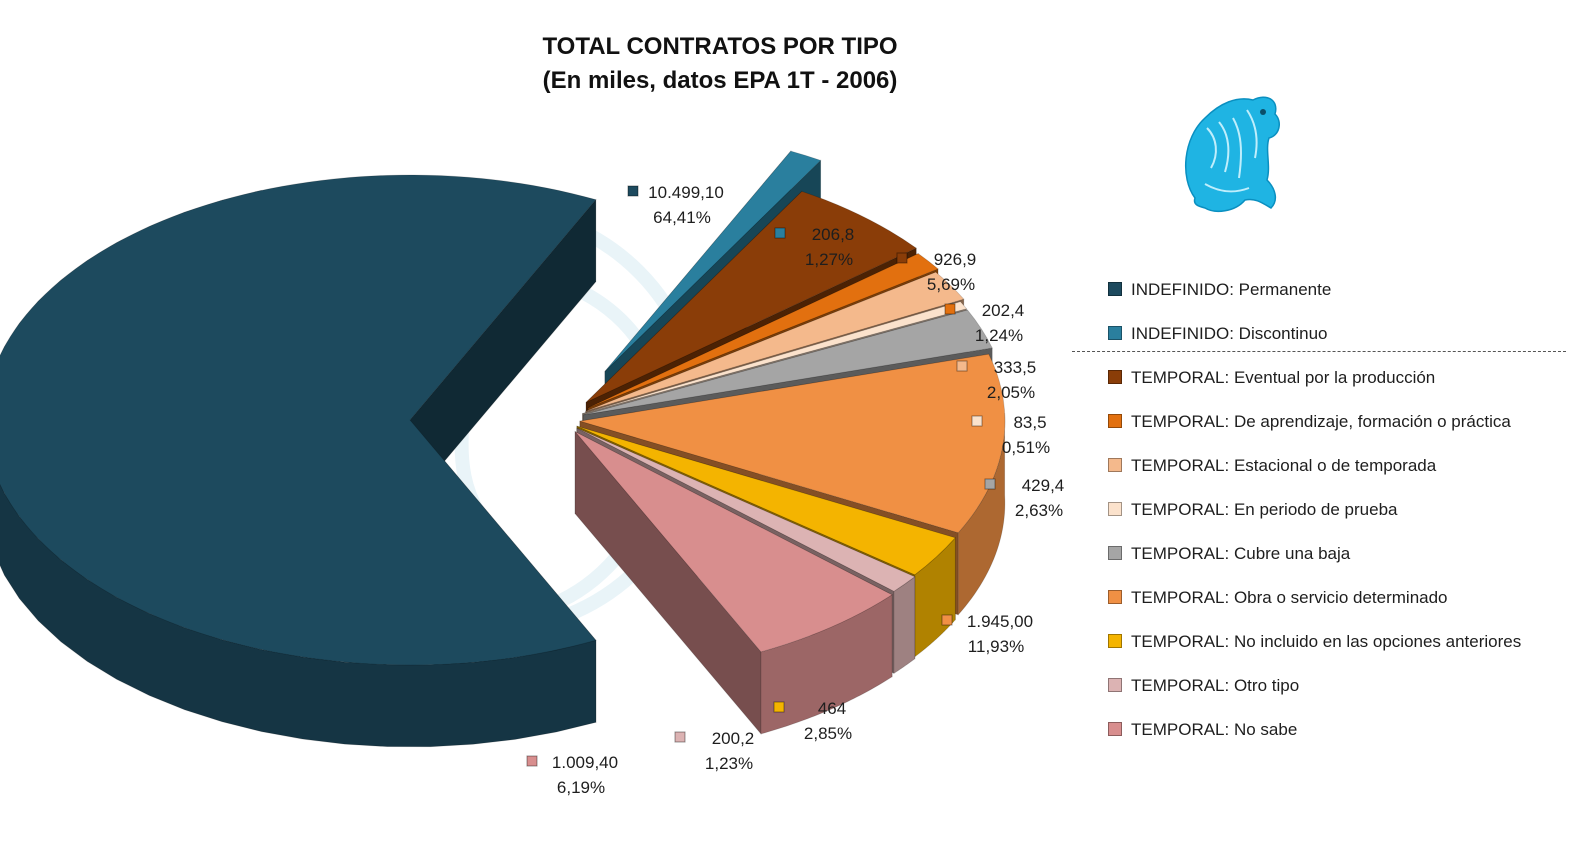  What do you see at coordinates (686, 192) in the screenshot?
I see `value-label: 10.499,10` at bounding box center [686, 192].